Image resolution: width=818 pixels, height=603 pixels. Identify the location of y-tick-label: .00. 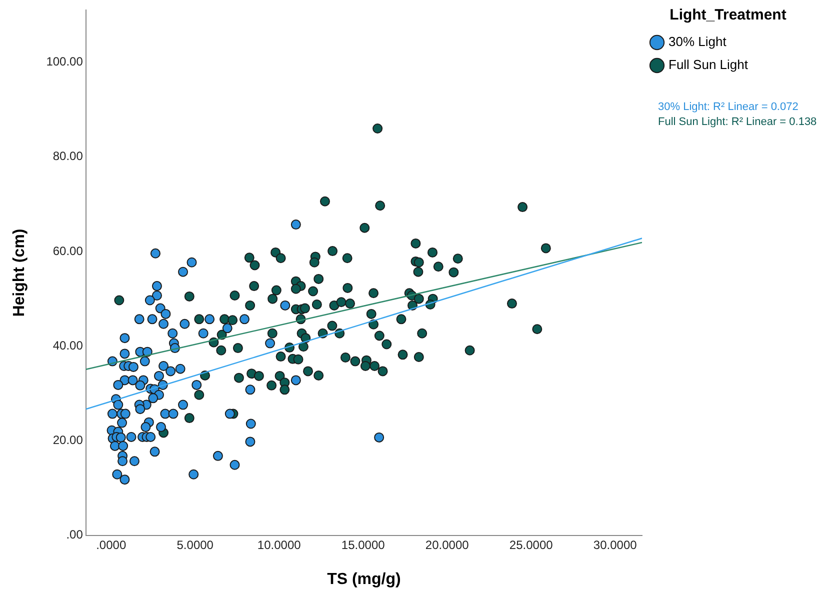
(75, 535).